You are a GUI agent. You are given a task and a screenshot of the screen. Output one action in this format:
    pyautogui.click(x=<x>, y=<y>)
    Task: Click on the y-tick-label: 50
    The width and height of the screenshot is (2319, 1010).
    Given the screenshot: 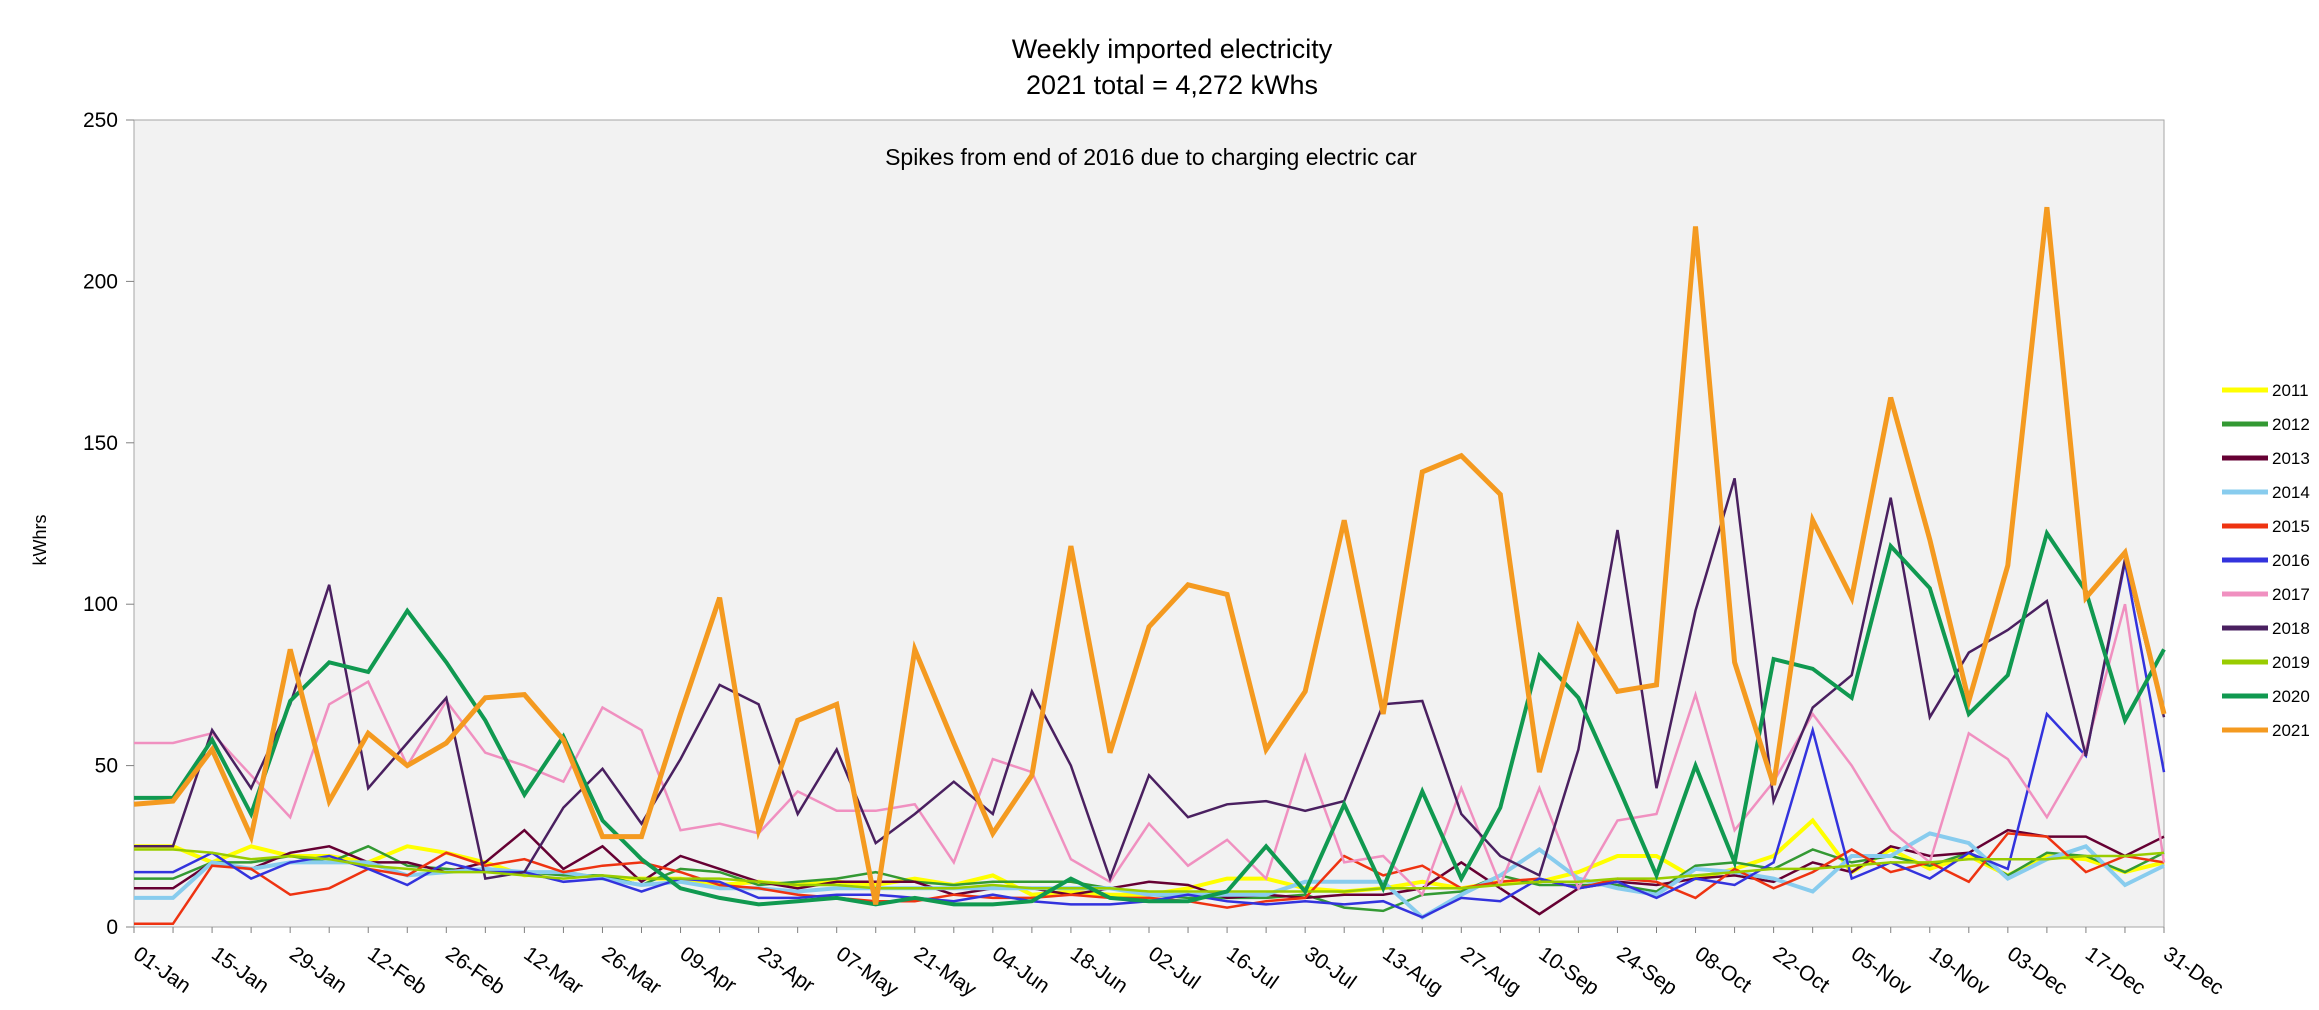 What is the action you would take?
    pyautogui.click(x=106, y=766)
    